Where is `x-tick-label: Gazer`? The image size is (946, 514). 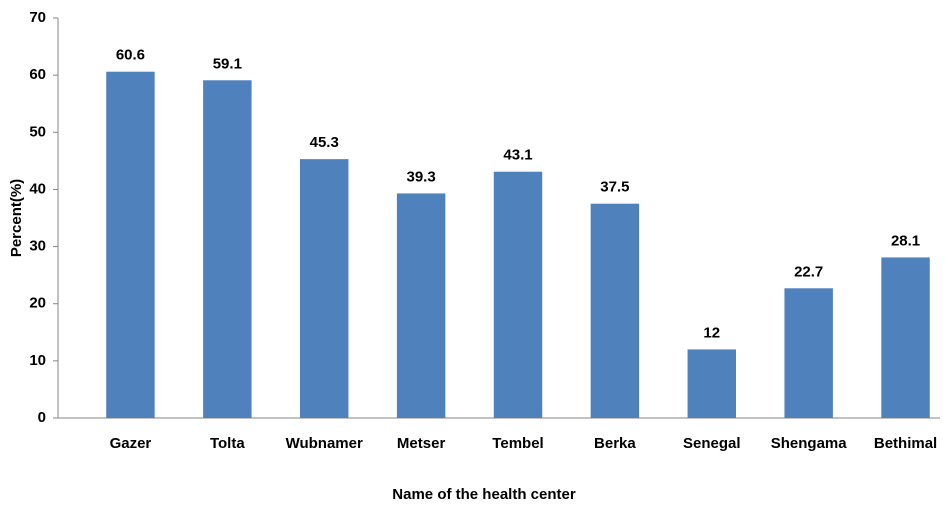
x-tick-label: Gazer is located at coordinates (131, 443).